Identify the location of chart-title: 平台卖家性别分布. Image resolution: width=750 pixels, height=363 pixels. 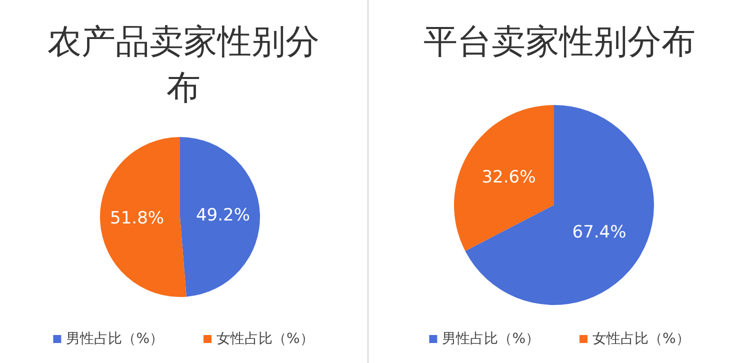
(560, 42).